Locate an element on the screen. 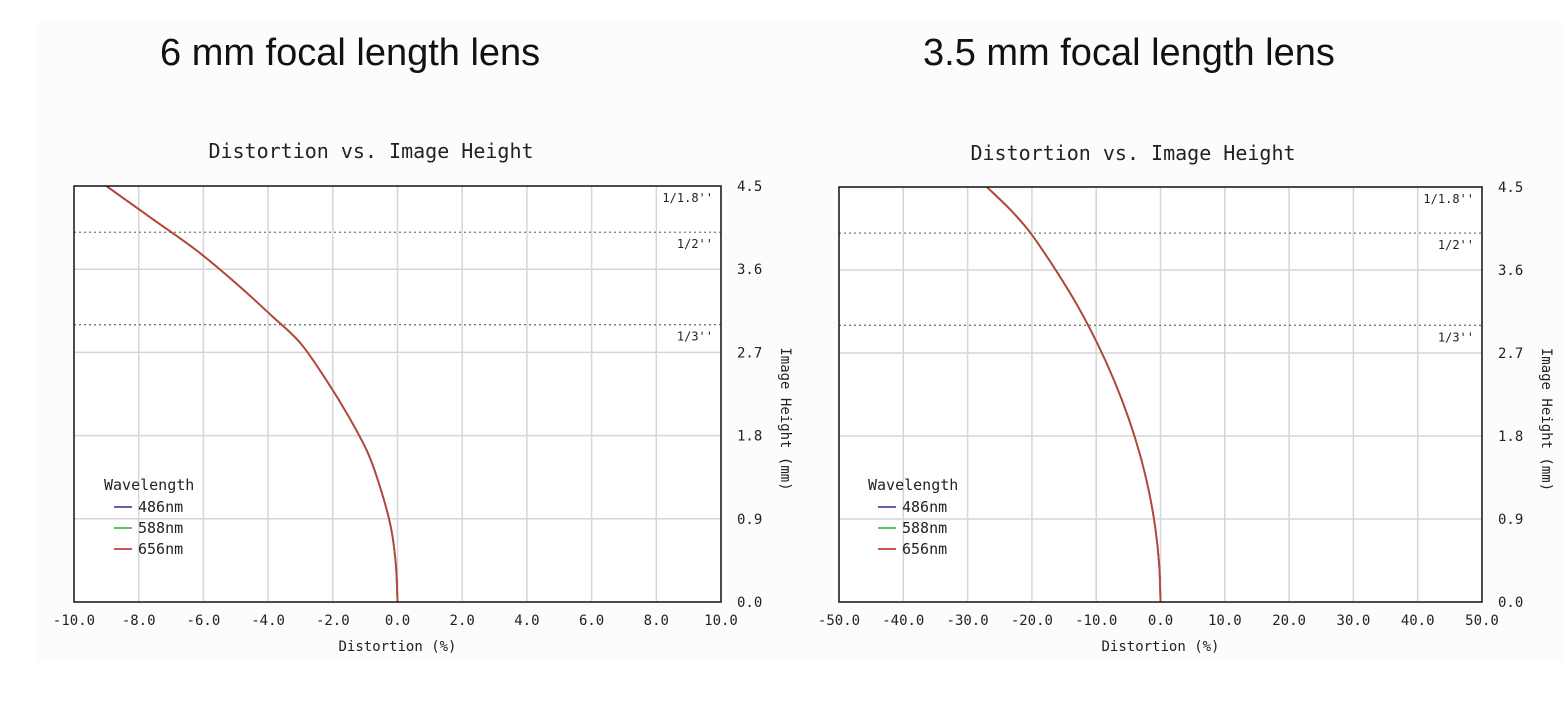 The width and height of the screenshot is (1564, 704). x-tick-label: 6.0 is located at coordinates (591, 621).